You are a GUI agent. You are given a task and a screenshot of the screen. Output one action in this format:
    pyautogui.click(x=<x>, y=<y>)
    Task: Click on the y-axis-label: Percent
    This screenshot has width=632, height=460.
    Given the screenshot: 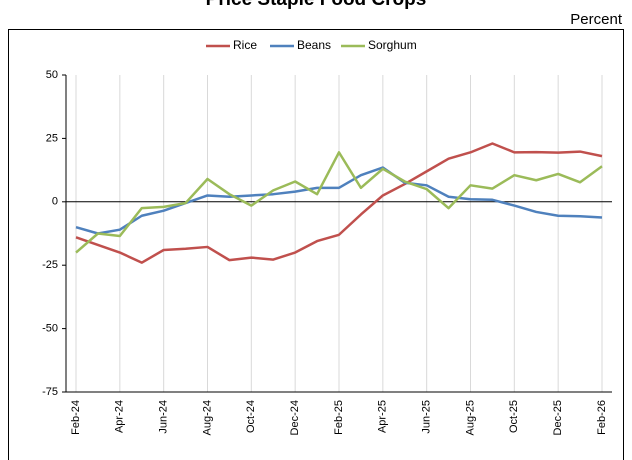 What is the action you would take?
    pyautogui.click(x=596, y=19)
    